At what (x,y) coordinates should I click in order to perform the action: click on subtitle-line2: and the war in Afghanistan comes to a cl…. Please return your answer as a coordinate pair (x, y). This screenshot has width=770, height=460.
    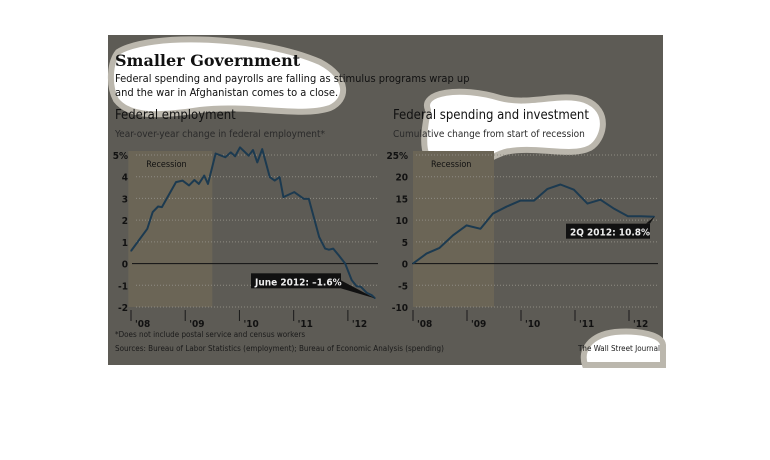
    Looking at the image, I should click on (226, 92).